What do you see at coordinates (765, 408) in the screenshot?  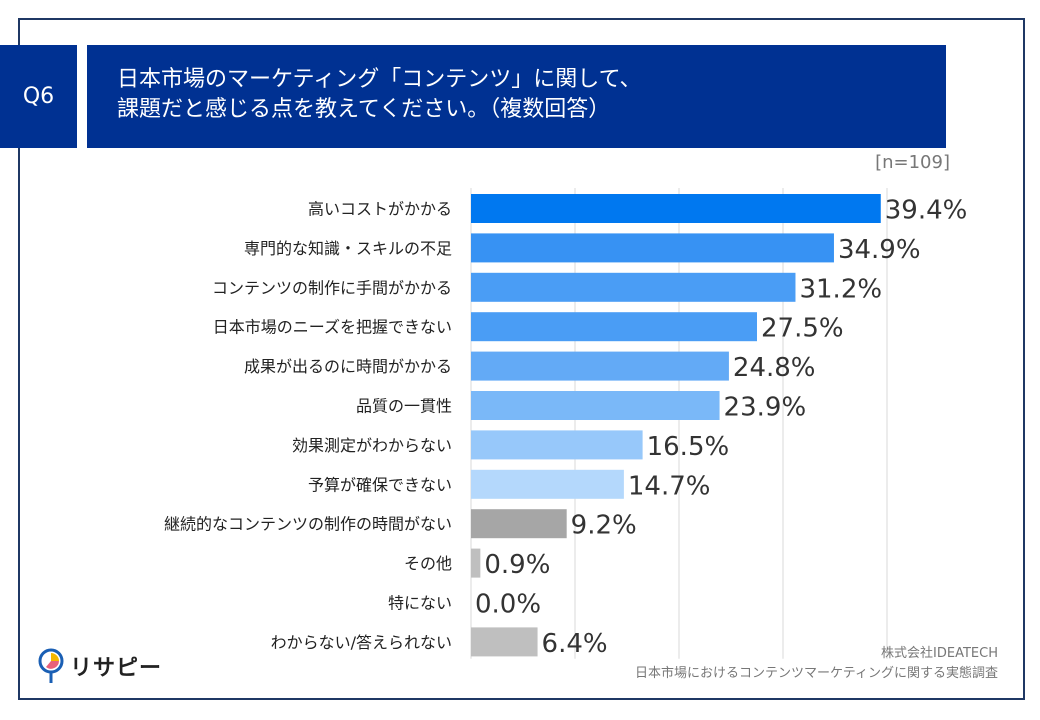 I see `data-label: 23.9%` at bounding box center [765, 408].